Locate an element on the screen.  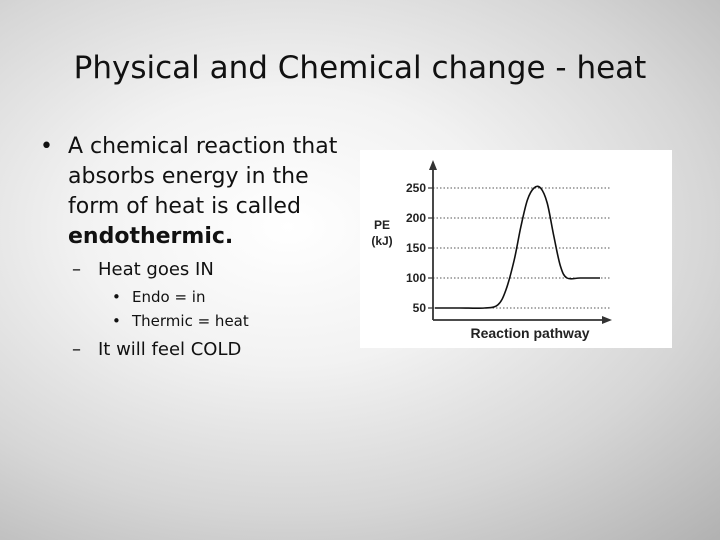
energy-curve is located at coordinates (517, 247).